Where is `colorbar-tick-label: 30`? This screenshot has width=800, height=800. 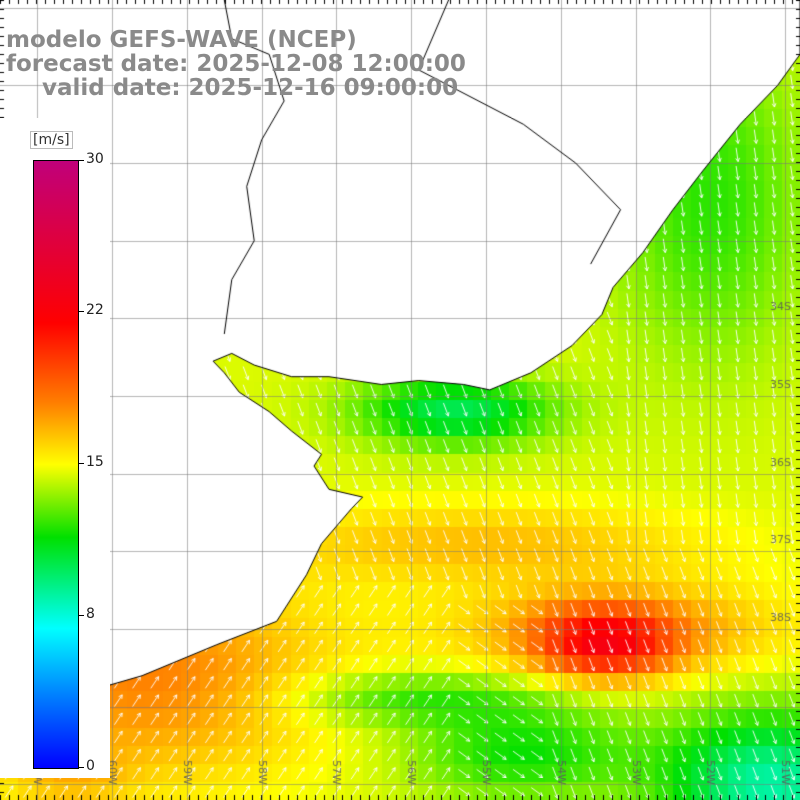 colorbar-tick-label: 30 is located at coordinates (95, 159).